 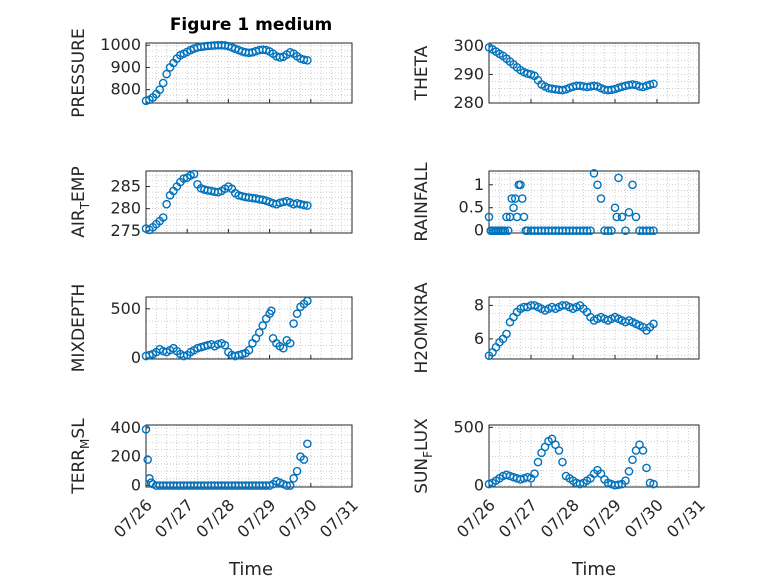 I want to click on y-axis-label: H2OMIXRA, so click(x=422, y=327).